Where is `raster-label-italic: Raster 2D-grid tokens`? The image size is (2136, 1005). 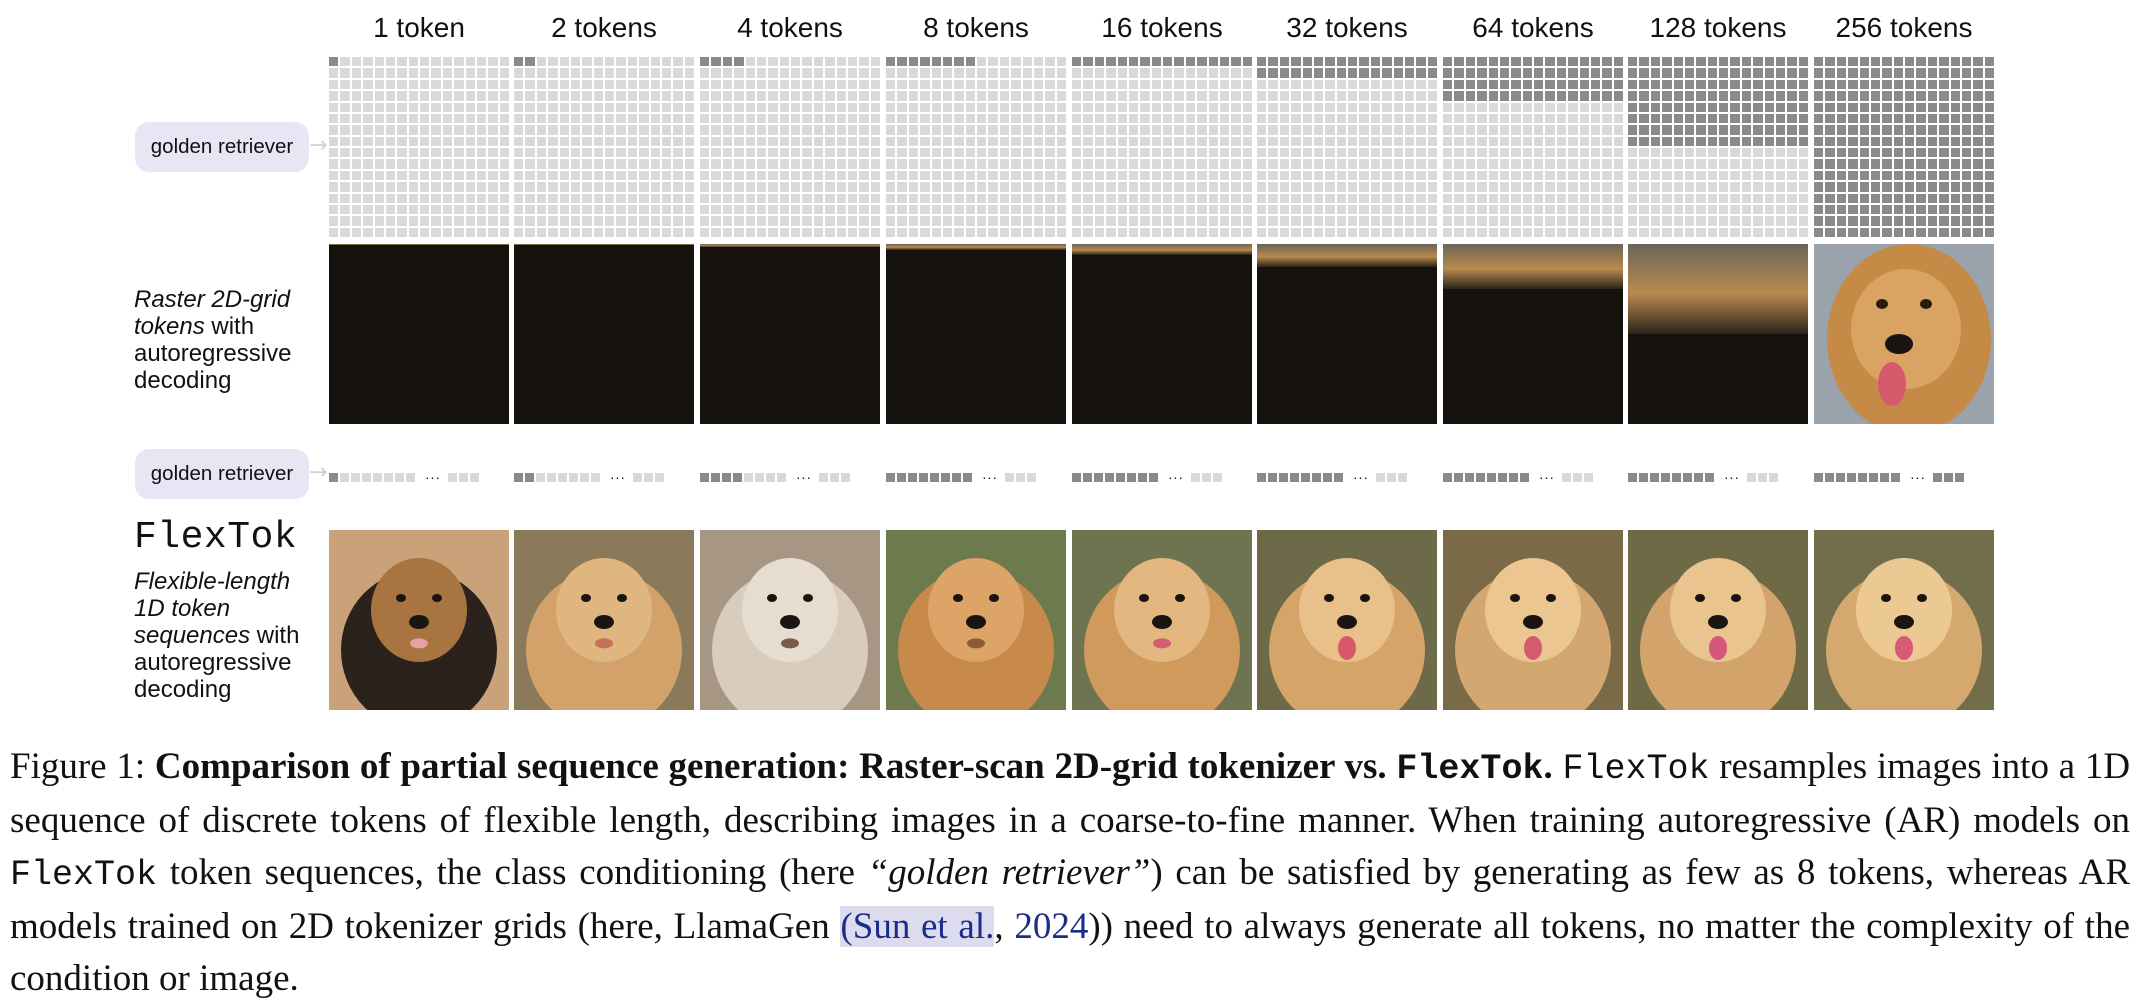 raster-label-italic: Raster 2D-grid tokens is located at coordinates (212, 313).